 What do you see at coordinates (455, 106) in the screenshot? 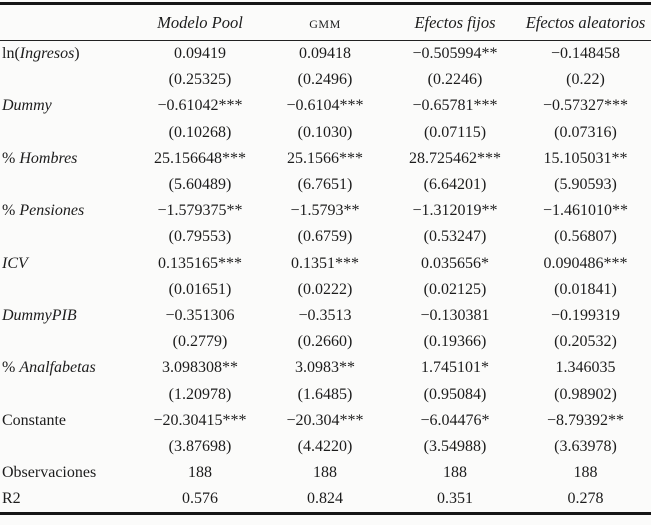
I see `cell: −0.65781***` at bounding box center [455, 106].